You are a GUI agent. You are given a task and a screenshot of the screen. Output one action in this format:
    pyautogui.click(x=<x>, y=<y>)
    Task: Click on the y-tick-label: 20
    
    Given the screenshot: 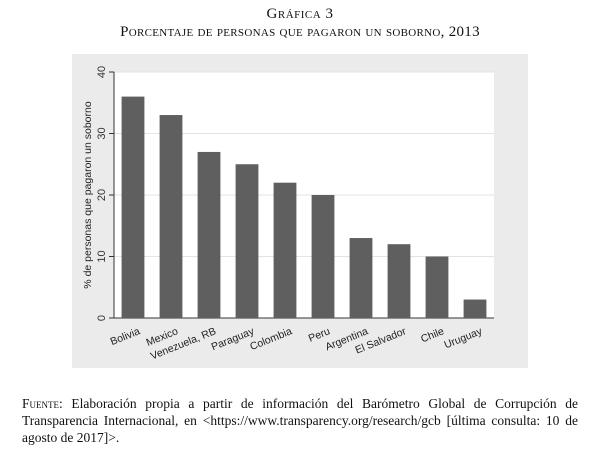 What is the action you would take?
    pyautogui.click(x=102, y=195)
    